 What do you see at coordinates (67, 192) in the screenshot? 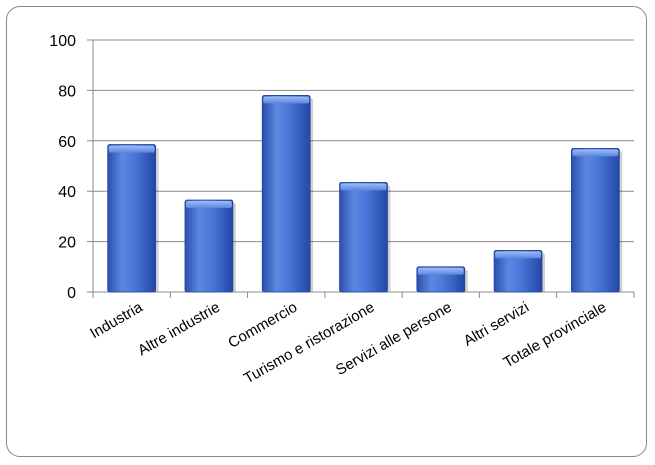
I see `y-tick-label-40: 40` at bounding box center [67, 192].